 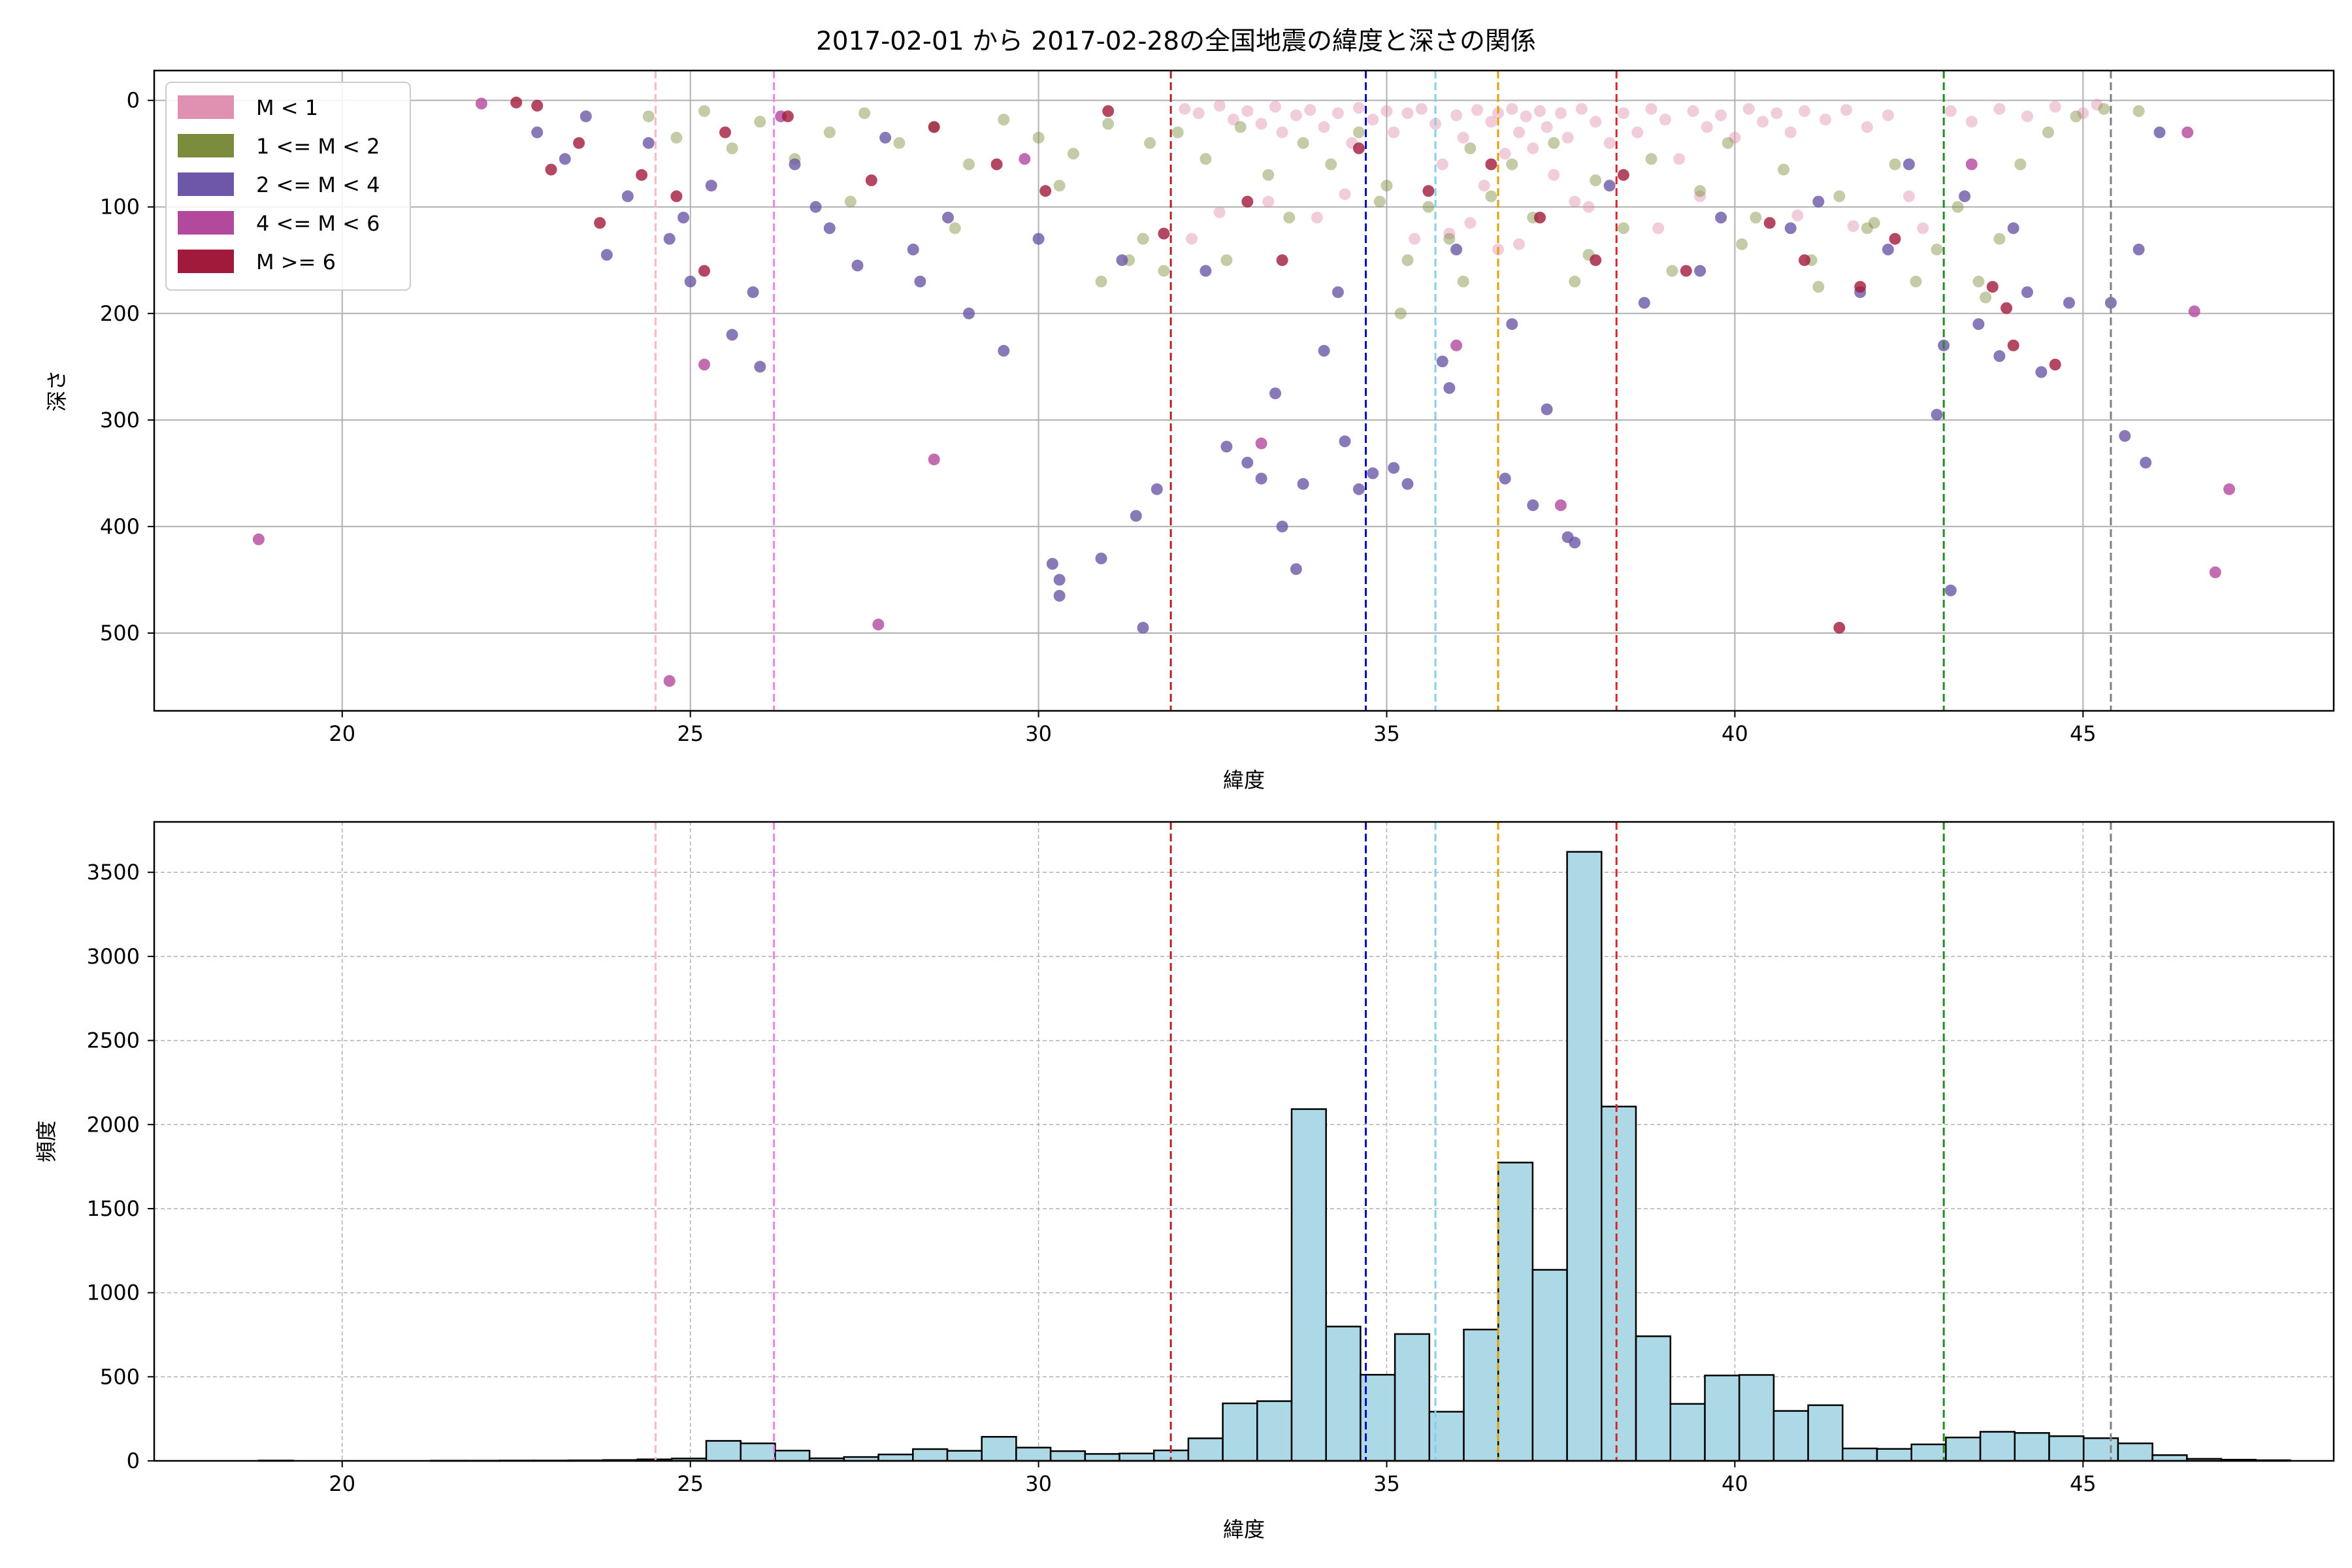 I want to click on scatter-y-tick-label: 500, so click(x=120, y=633).